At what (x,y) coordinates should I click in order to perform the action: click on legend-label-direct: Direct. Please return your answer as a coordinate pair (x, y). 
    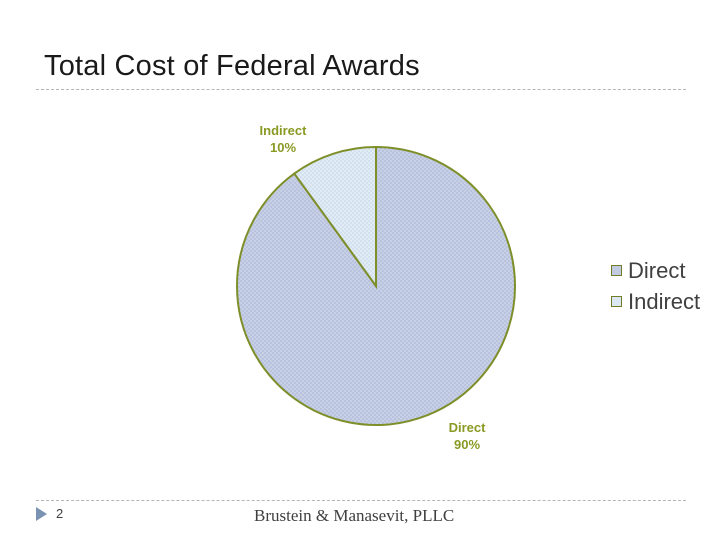
    Looking at the image, I should click on (657, 270).